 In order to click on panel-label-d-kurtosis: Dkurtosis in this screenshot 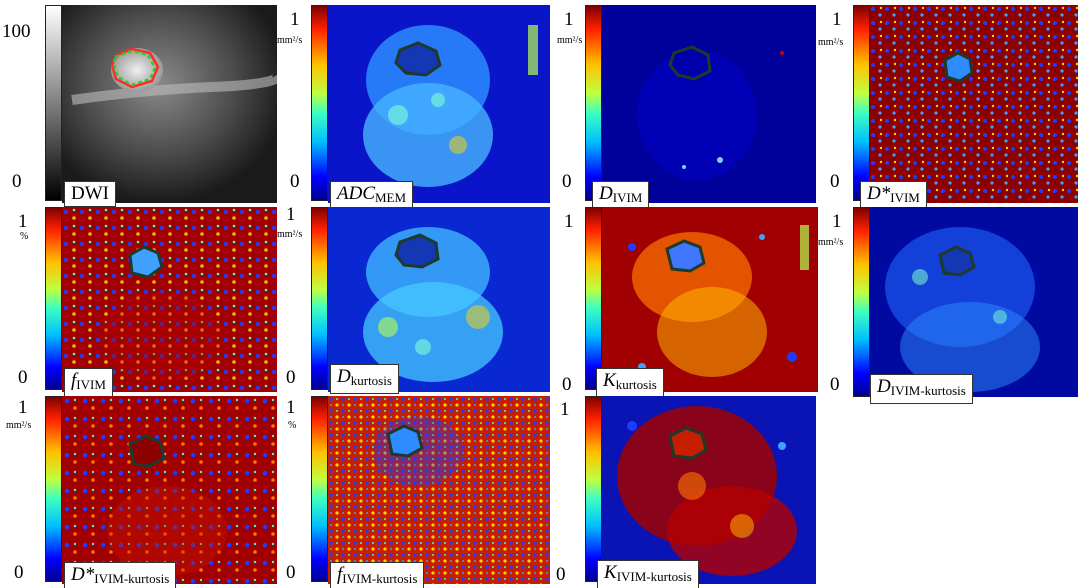, I will do `click(364, 379)`.